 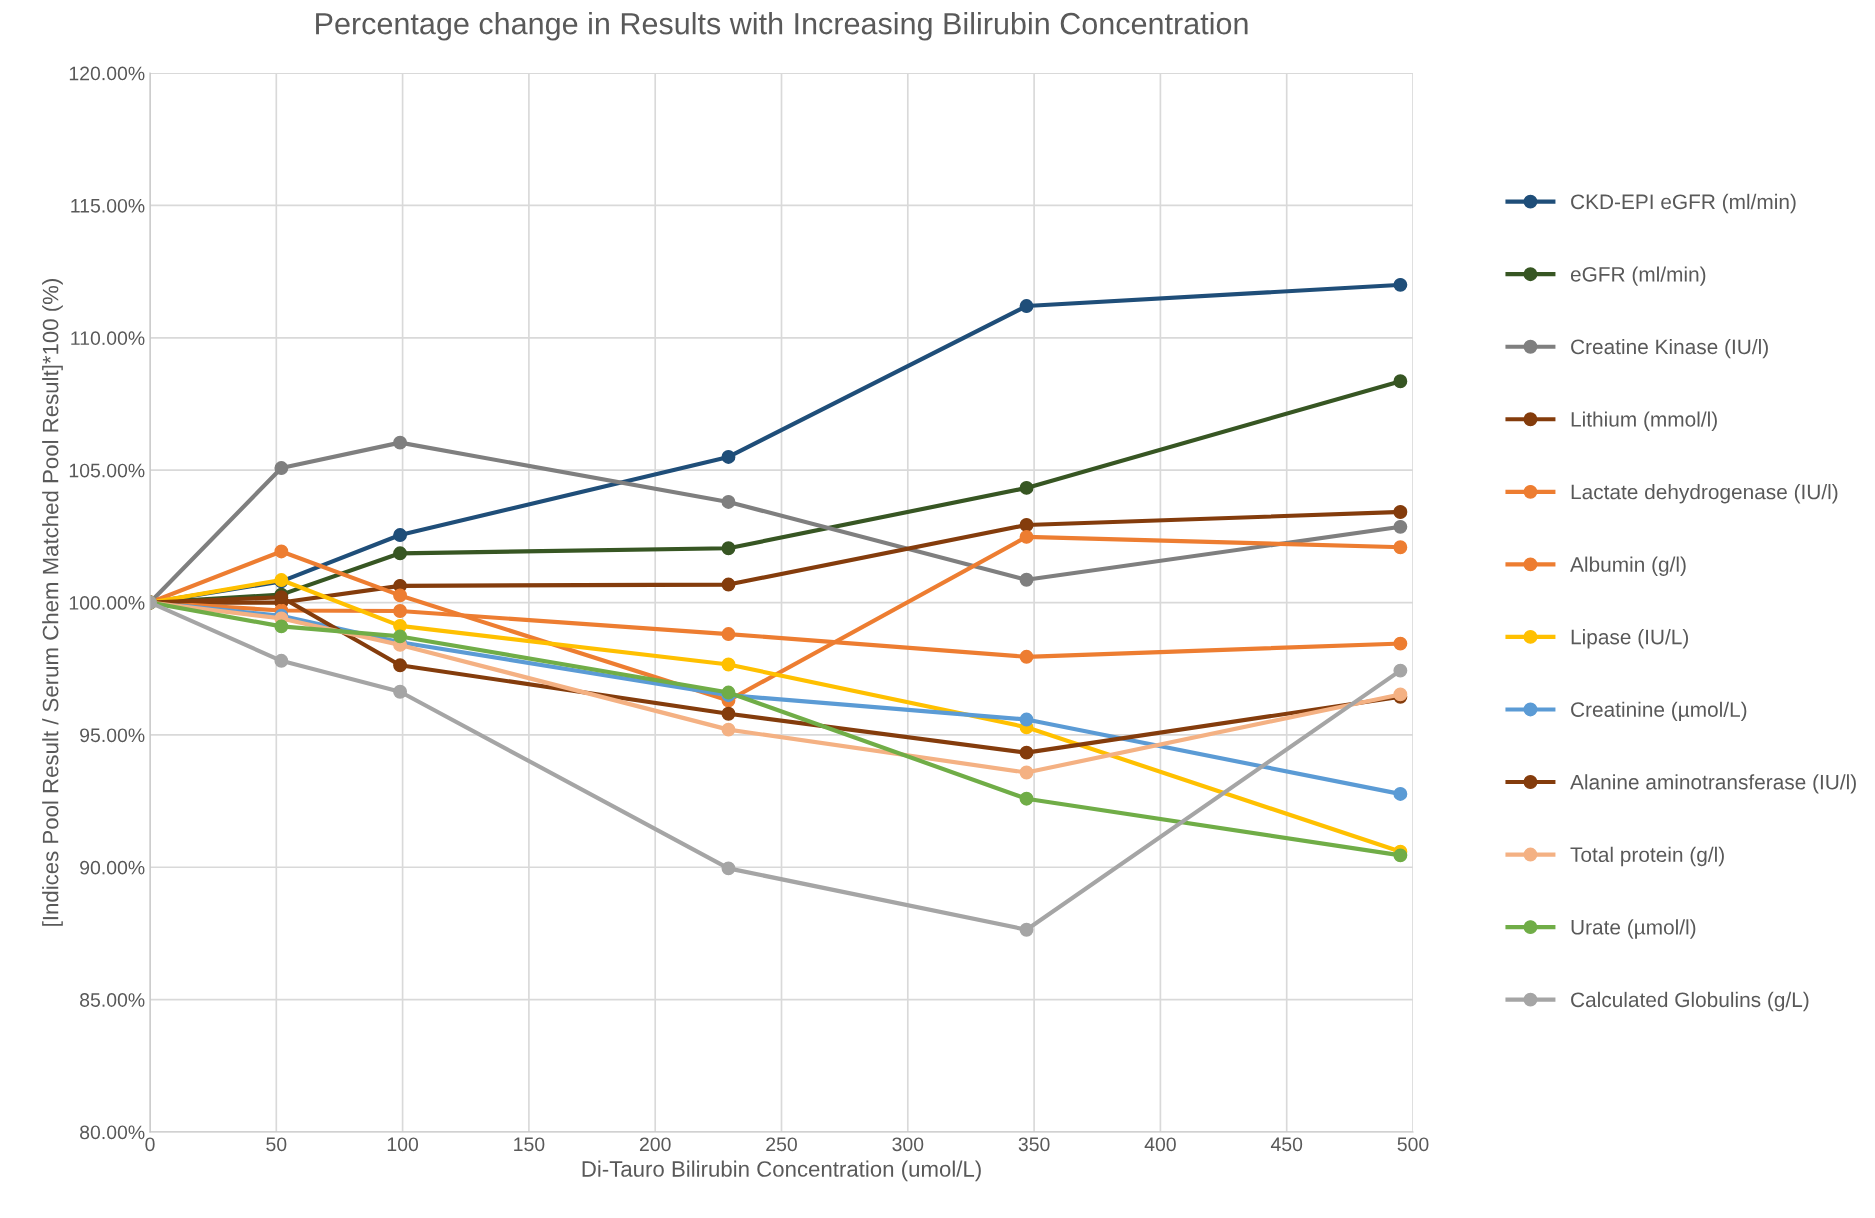 I want to click on y-tick-label: 90.00%, so click(x=112, y=867).